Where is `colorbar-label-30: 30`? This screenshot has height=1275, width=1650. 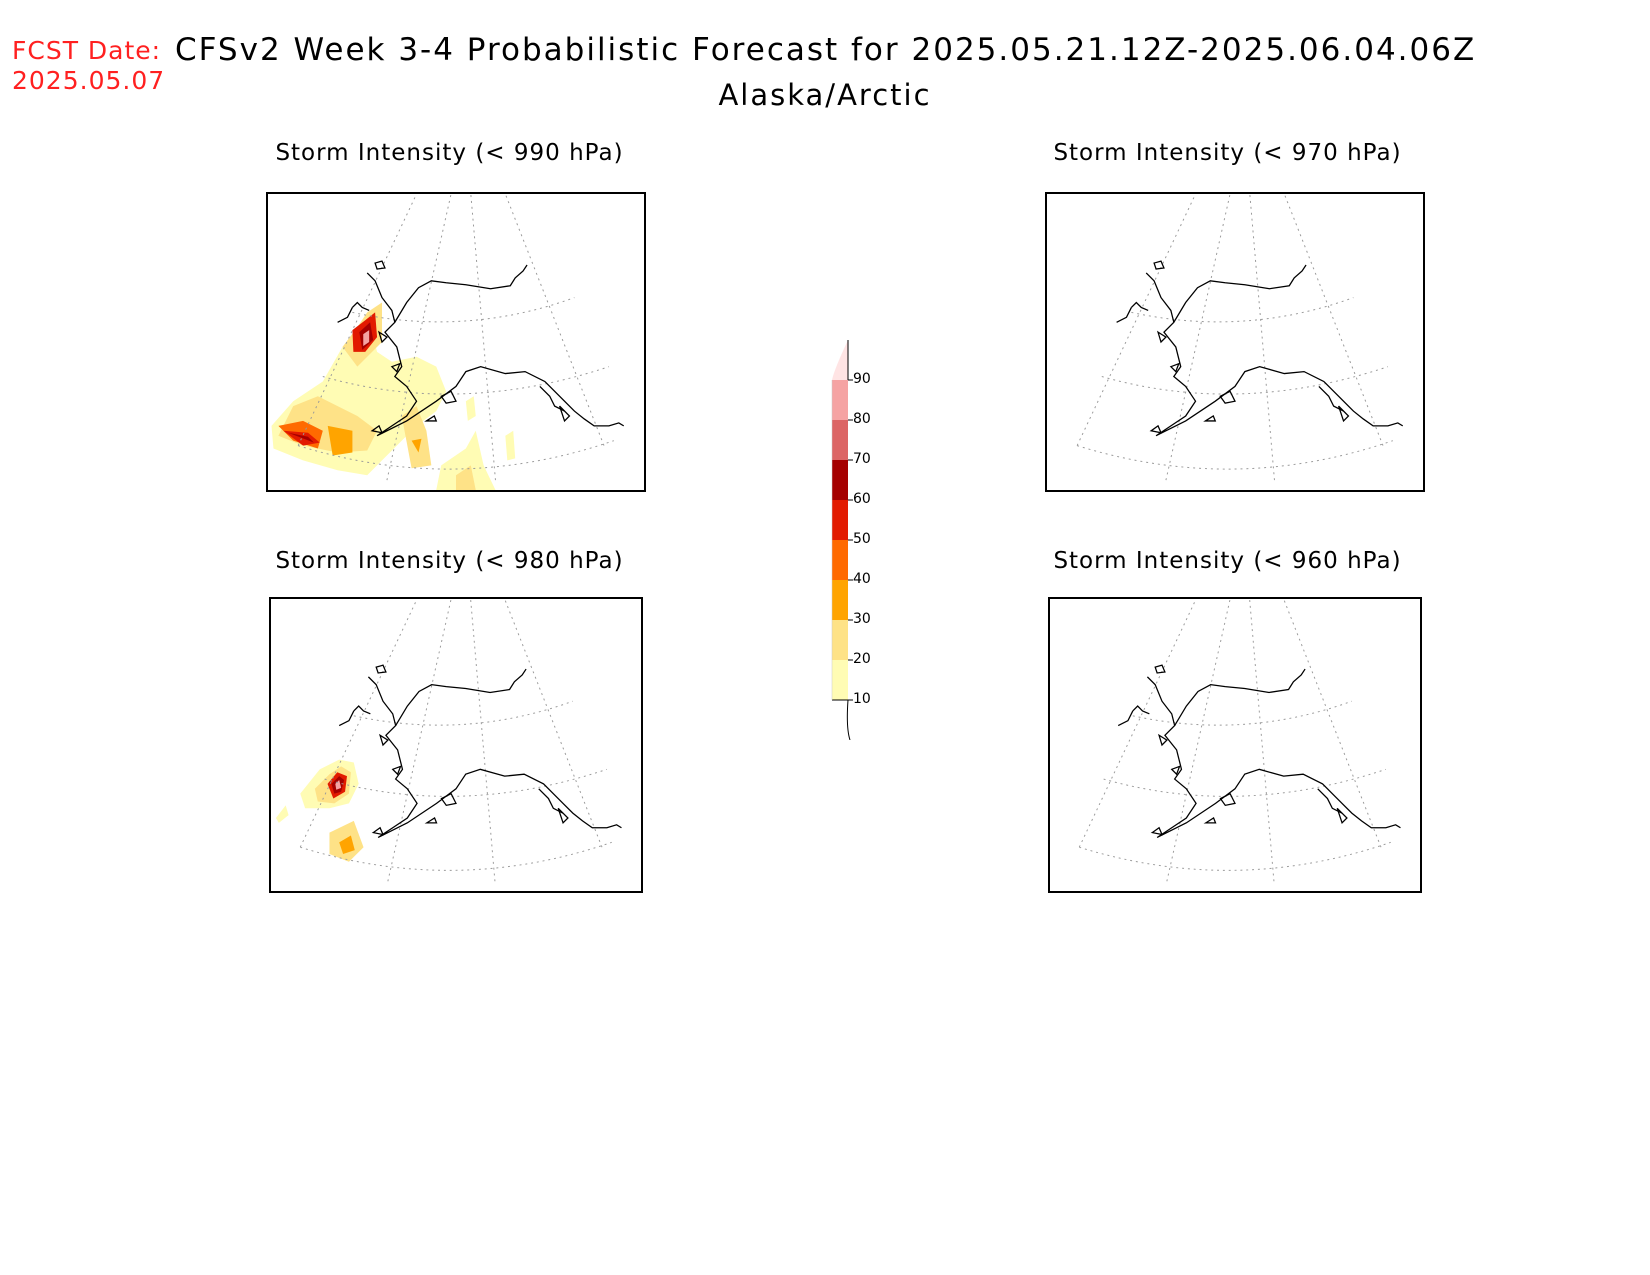
colorbar-label-30: 30 is located at coordinates (862, 619).